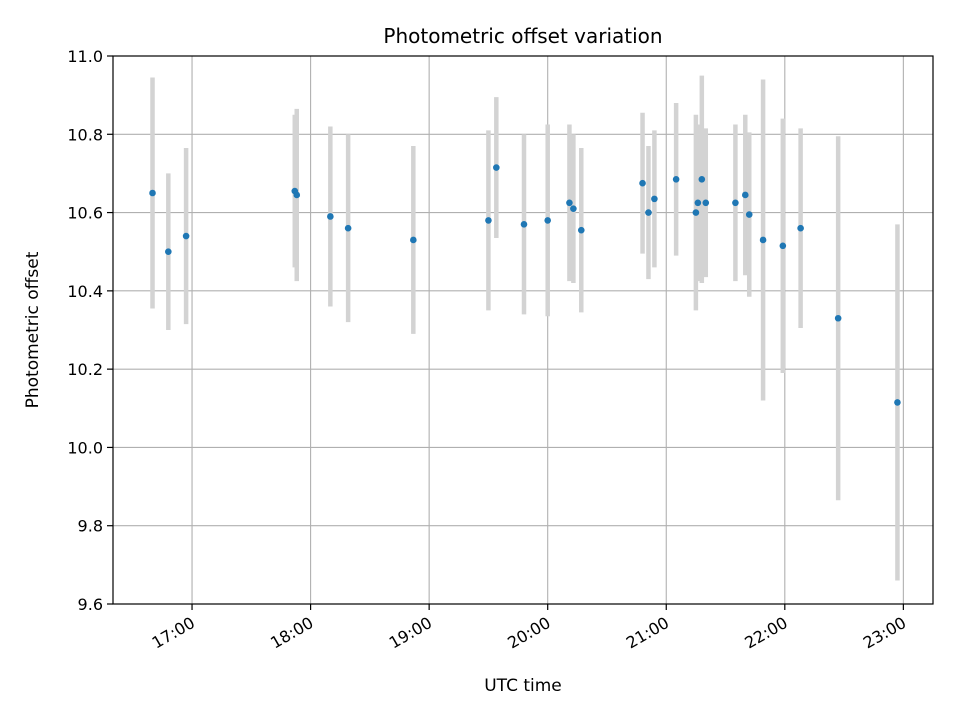  I want to click on y-tick-label: 9.6, so click(90, 604).